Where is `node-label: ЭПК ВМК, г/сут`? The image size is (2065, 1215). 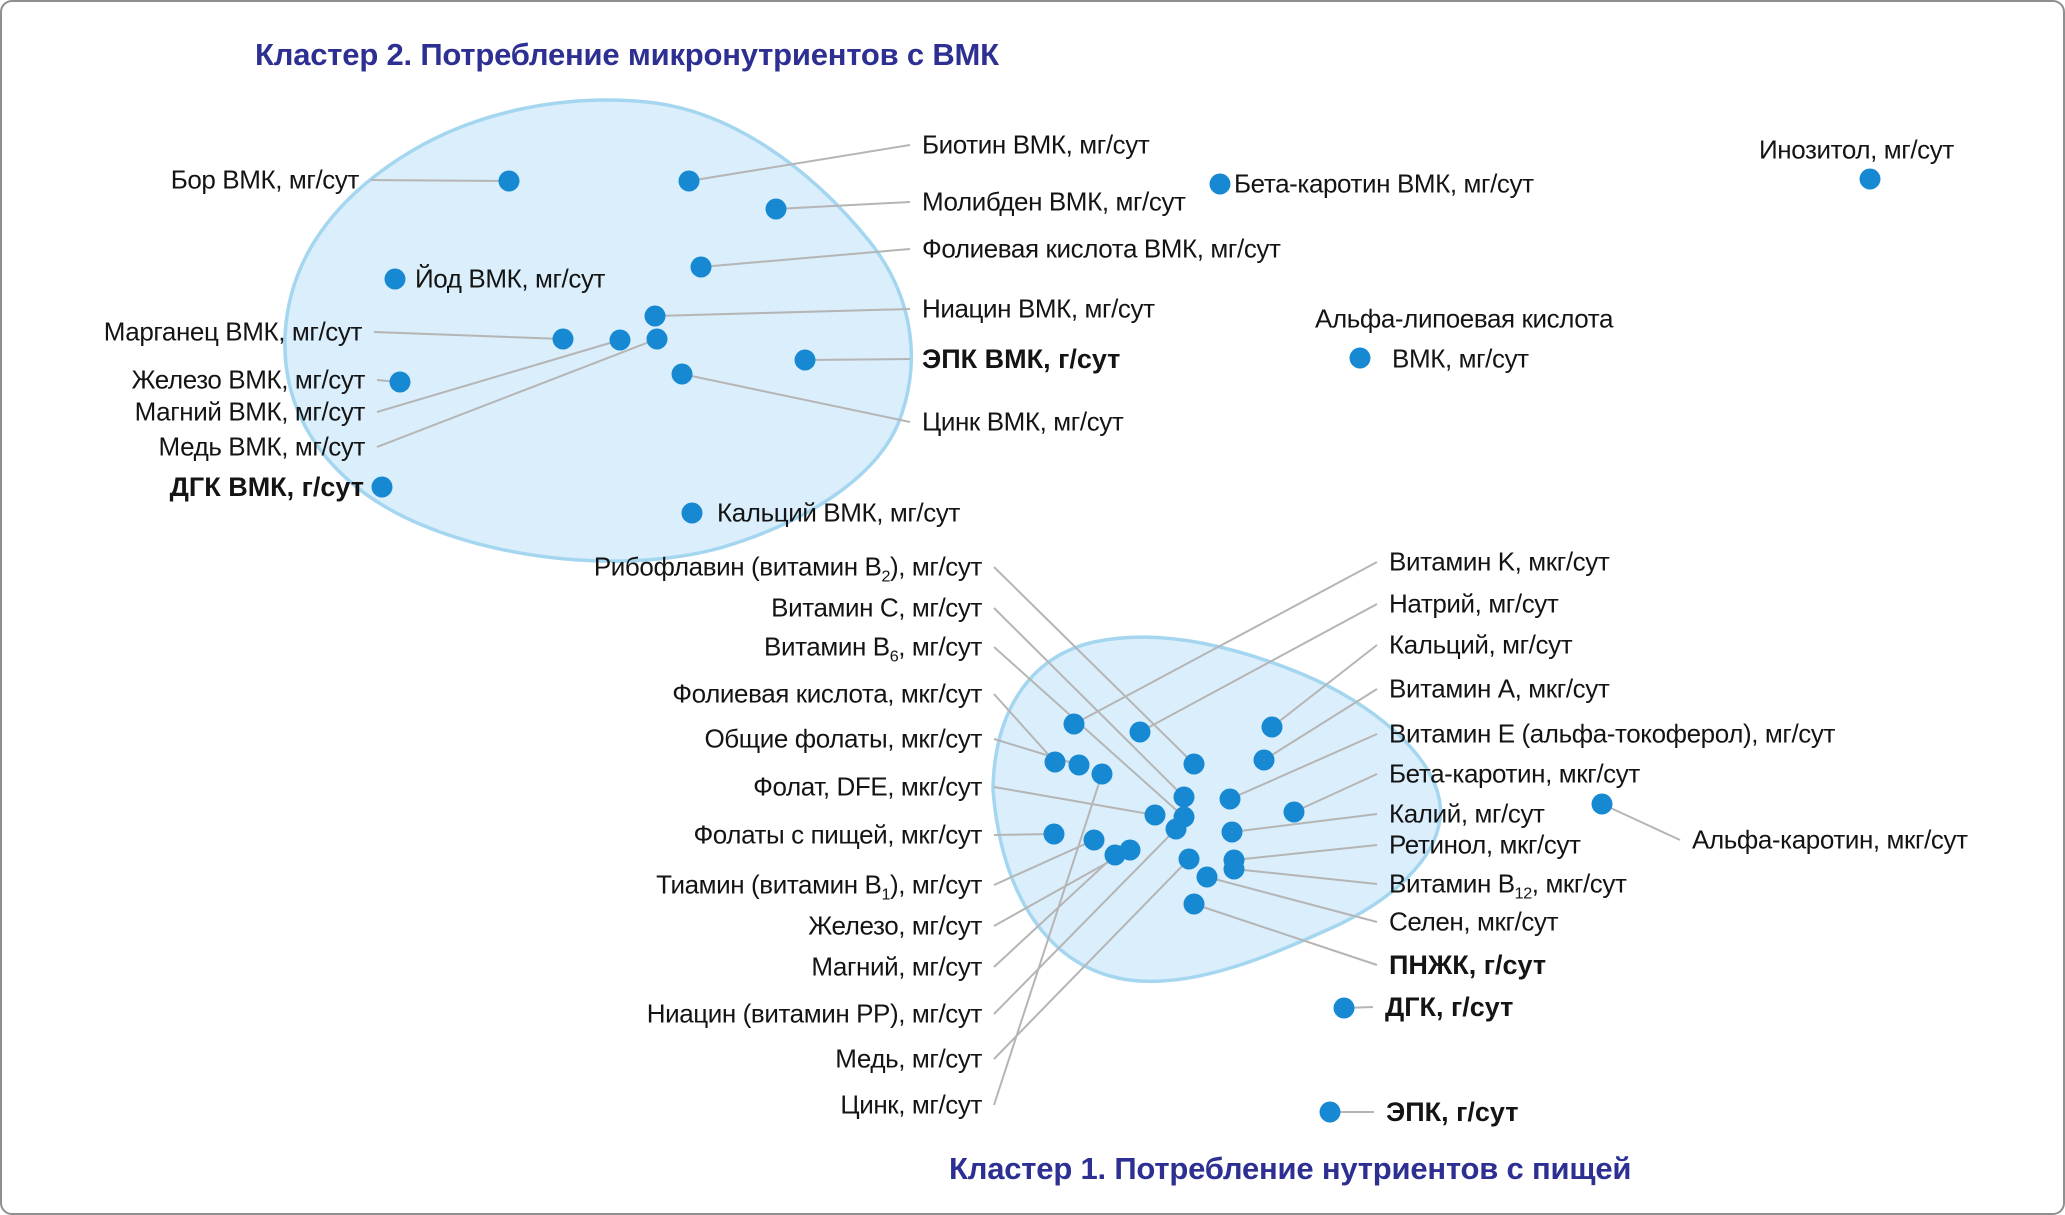 node-label: ЭПК ВМК, г/сут is located at coordinates (1021, 358).